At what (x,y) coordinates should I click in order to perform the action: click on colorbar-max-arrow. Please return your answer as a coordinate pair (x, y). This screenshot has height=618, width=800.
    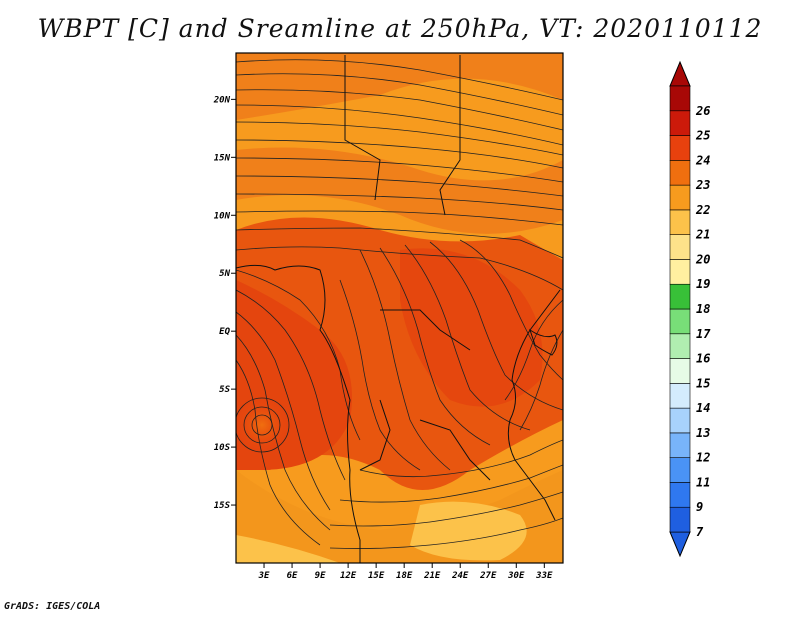
    Looking at the image, I should click on (680, 73).